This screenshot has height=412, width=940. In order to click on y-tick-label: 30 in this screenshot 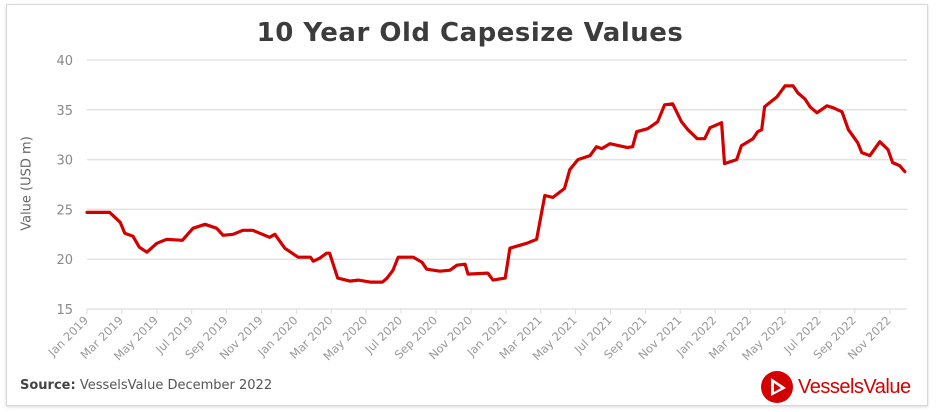, I will do `click(64, 161)`.